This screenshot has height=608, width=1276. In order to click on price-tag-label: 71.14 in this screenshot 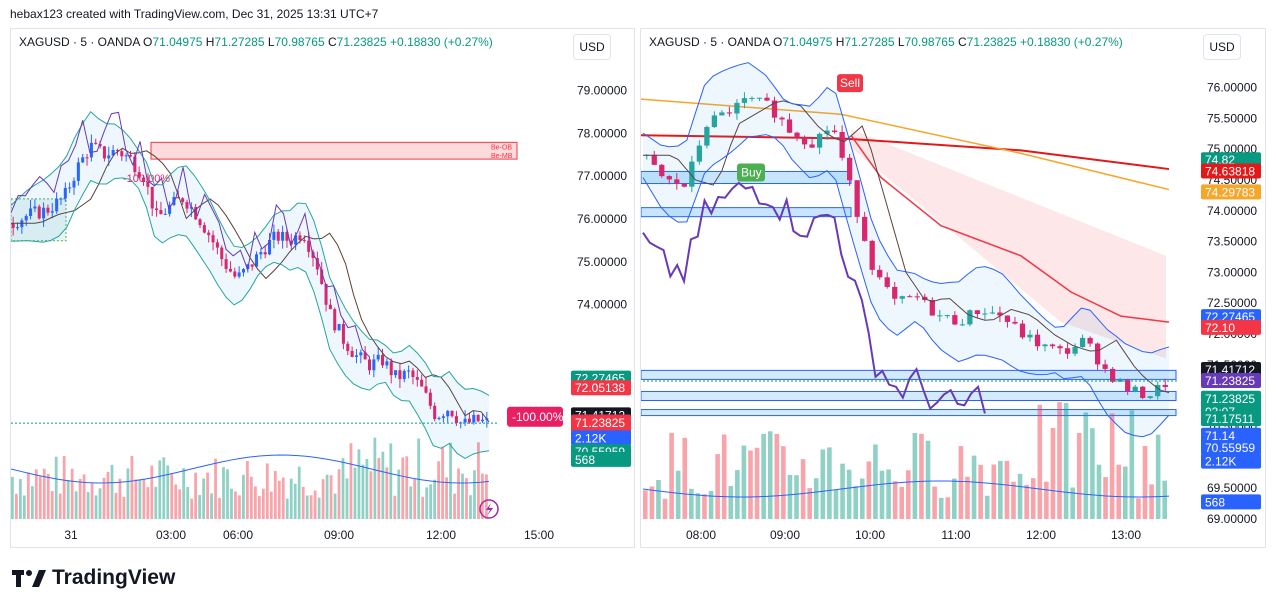, I will do `click(1220, 436)`.